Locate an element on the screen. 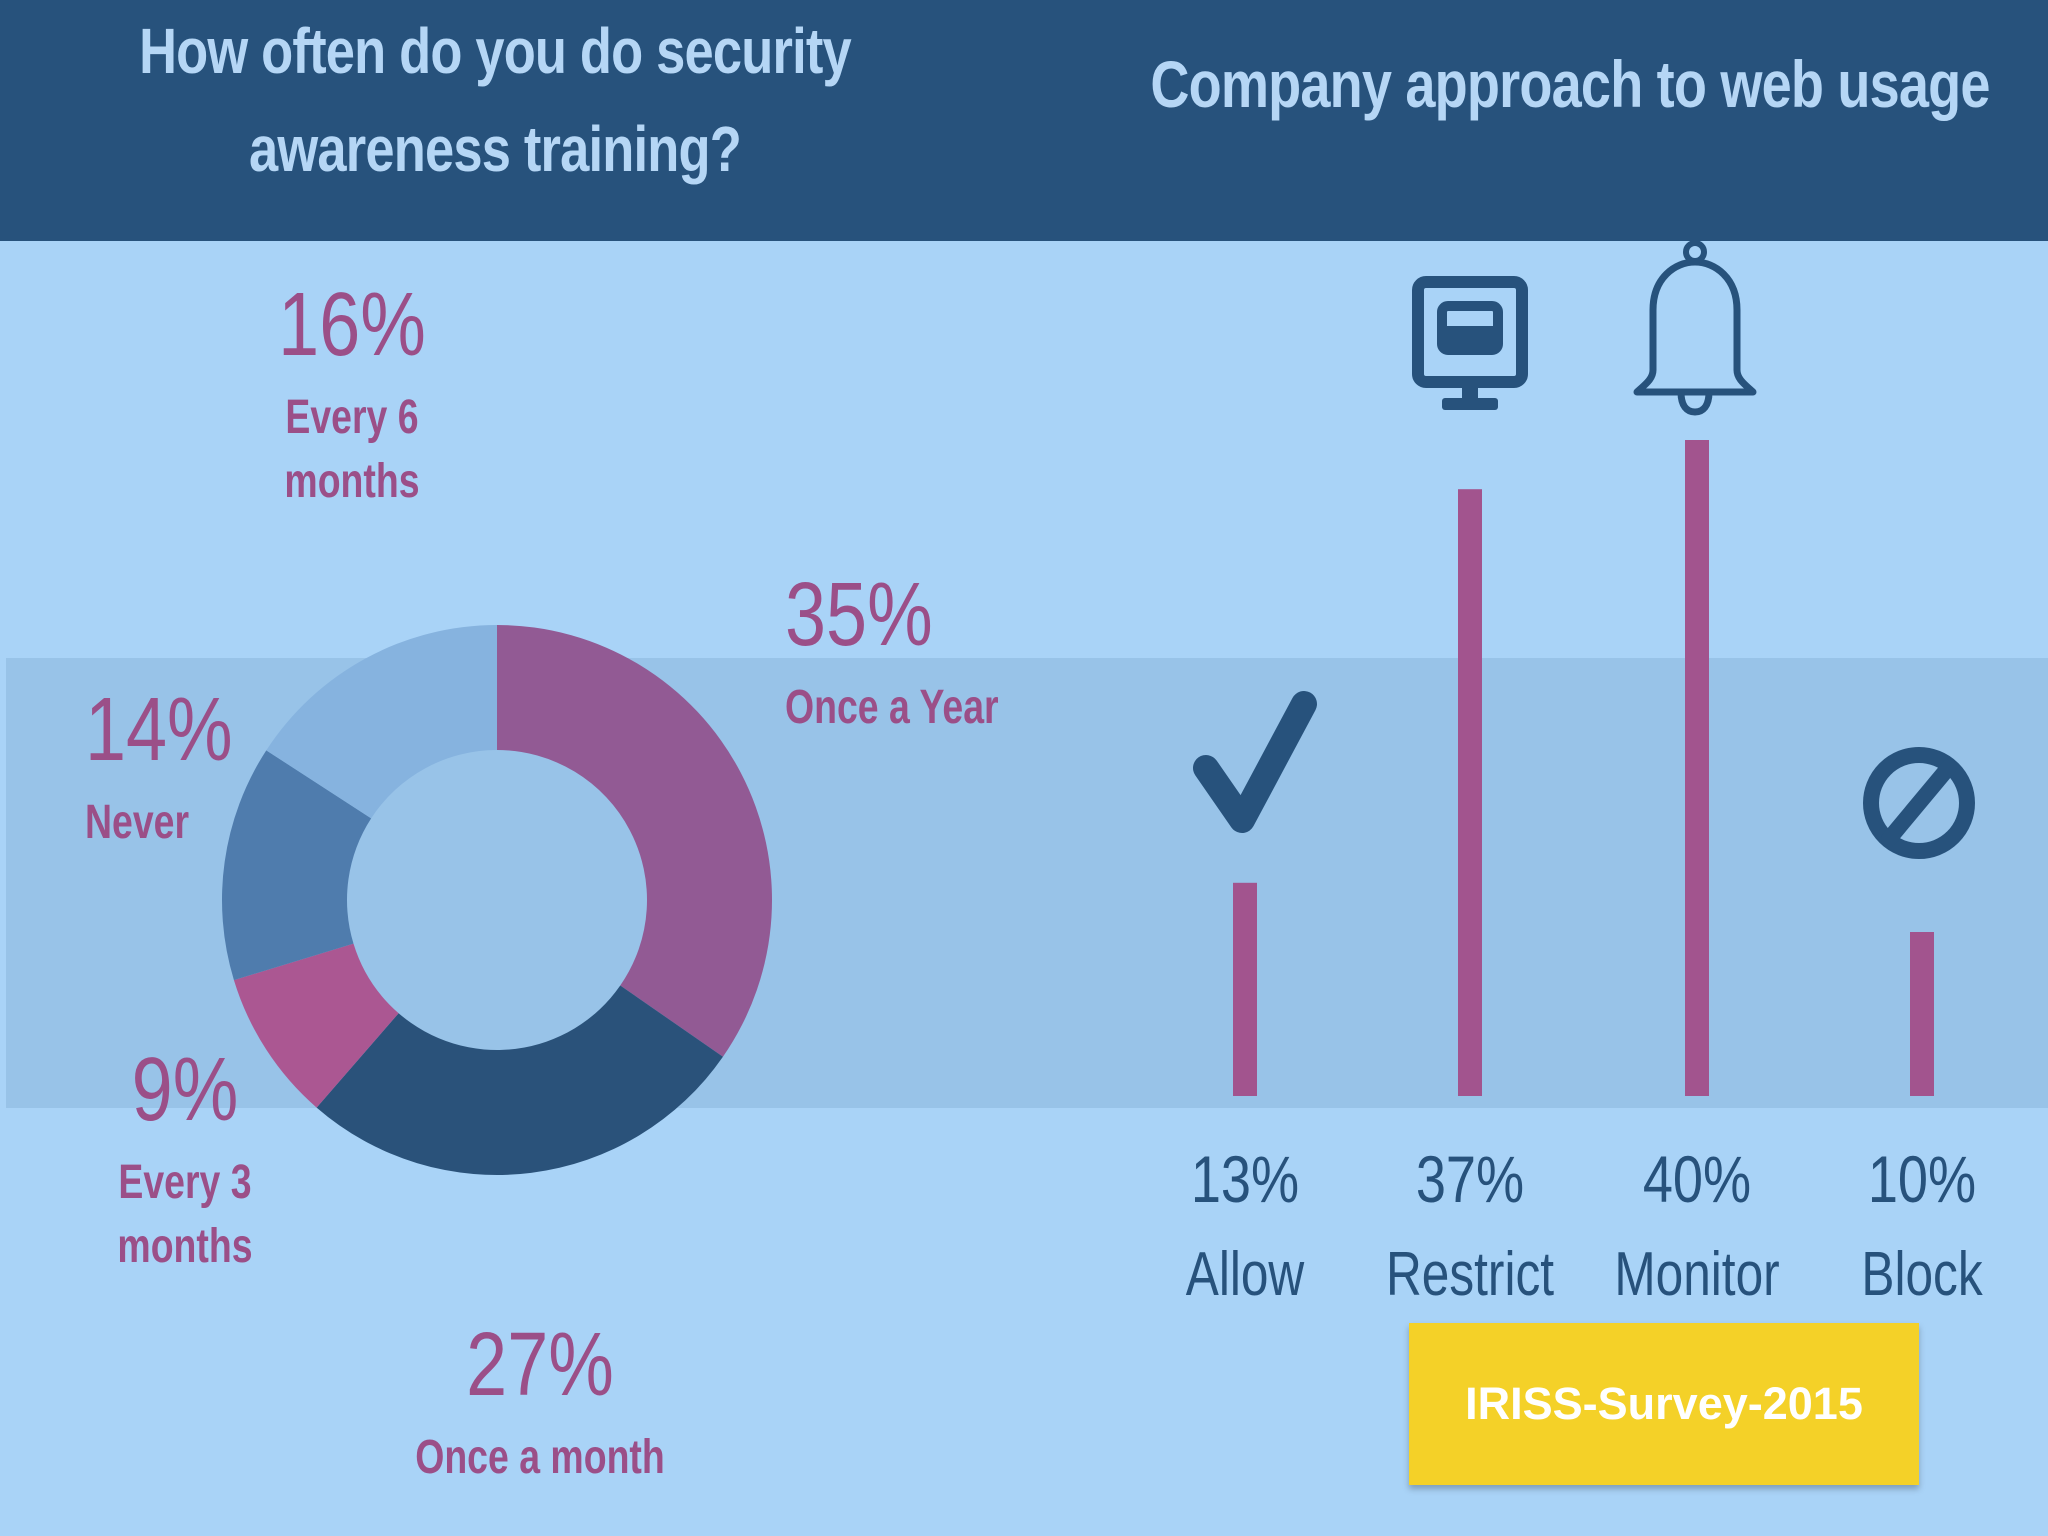 This screenshot has width=2048, height=1536. bar-category-label: Allow is located at coordinates (1245, 1274).